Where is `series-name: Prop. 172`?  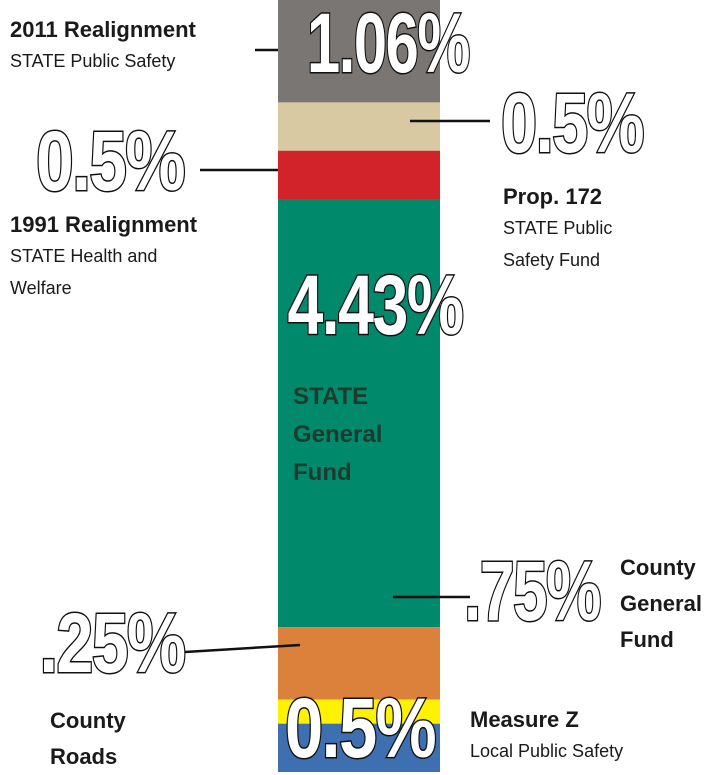 series-name: Prop. 172 is located at coordinates (553, 196).